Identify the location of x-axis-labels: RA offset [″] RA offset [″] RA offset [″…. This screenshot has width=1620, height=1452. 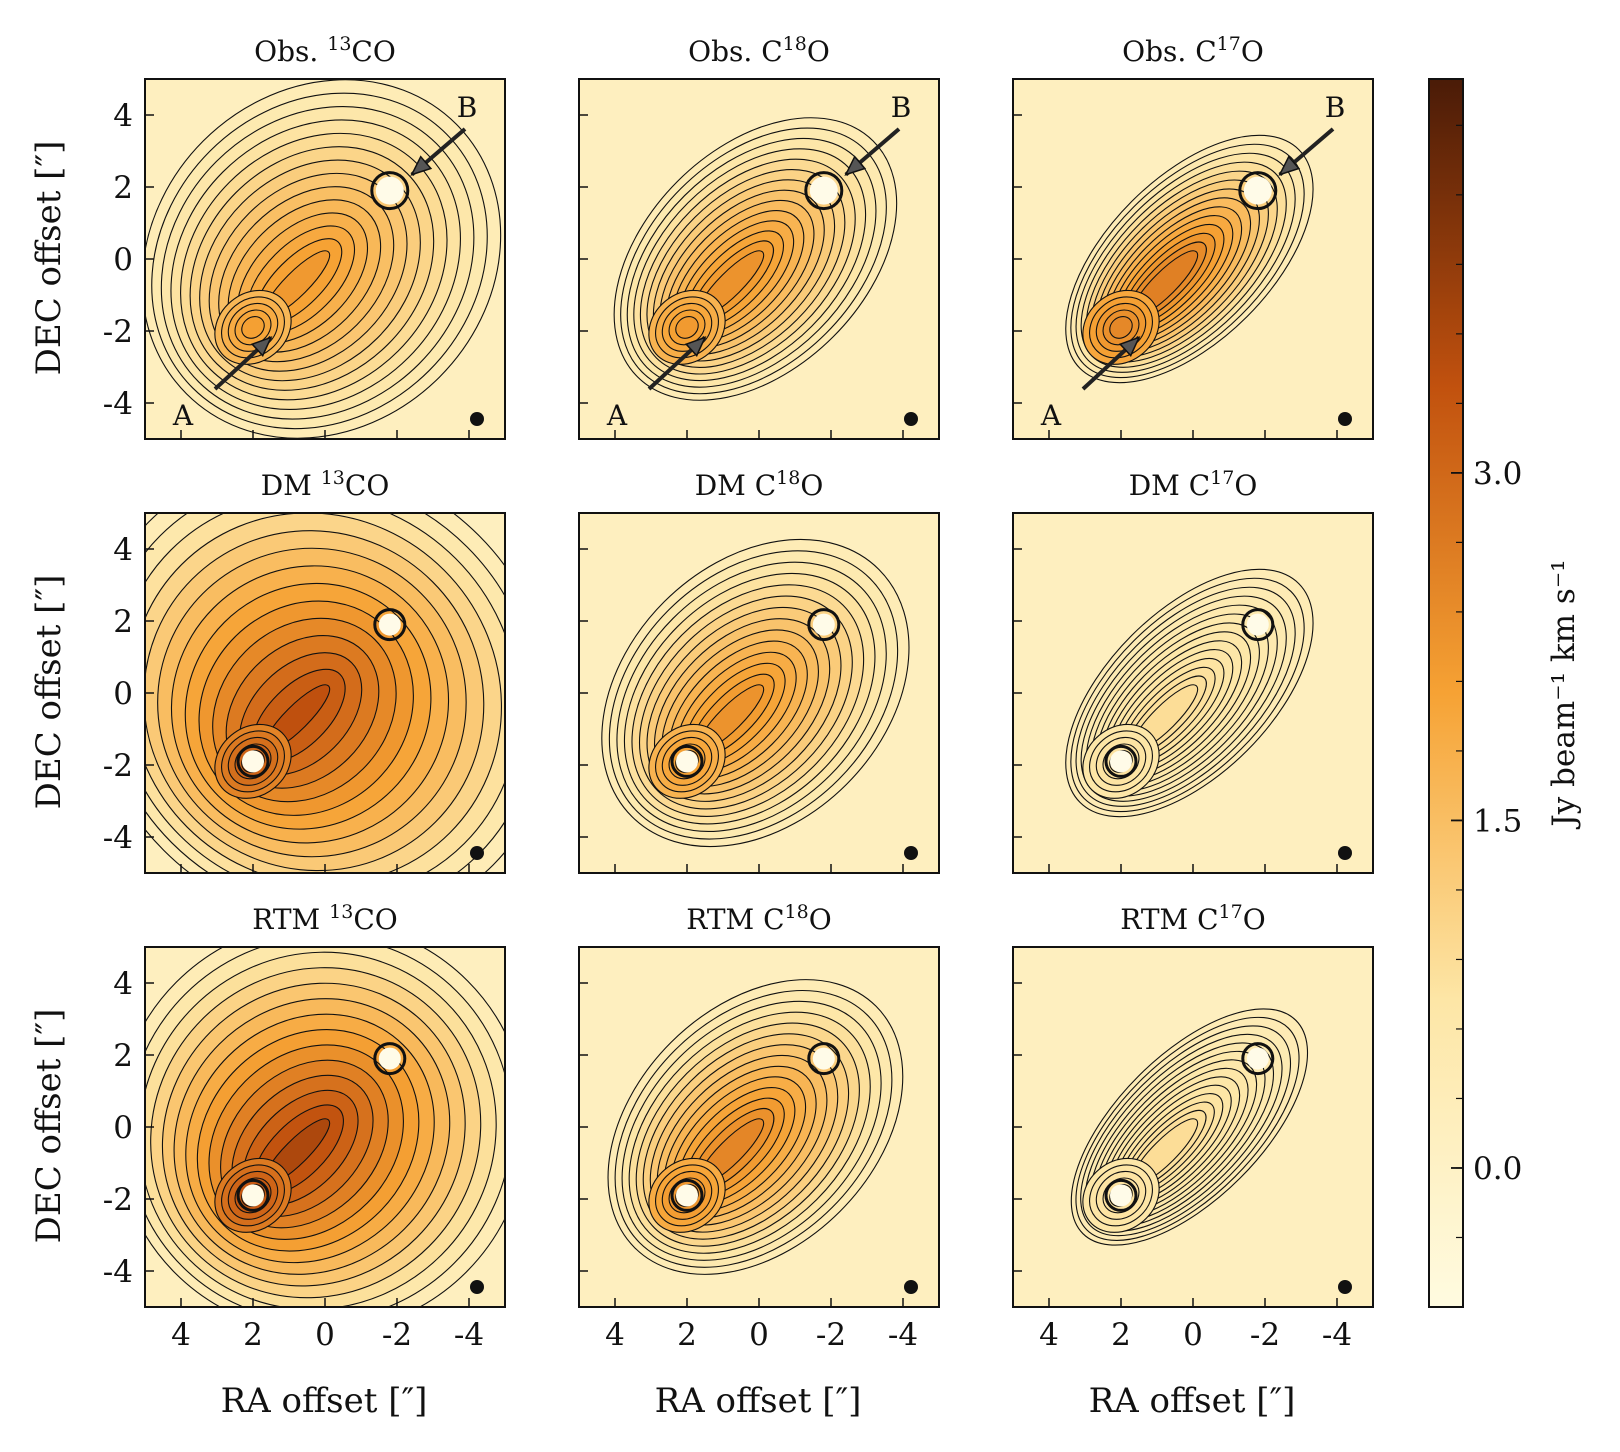
(758, 1401).